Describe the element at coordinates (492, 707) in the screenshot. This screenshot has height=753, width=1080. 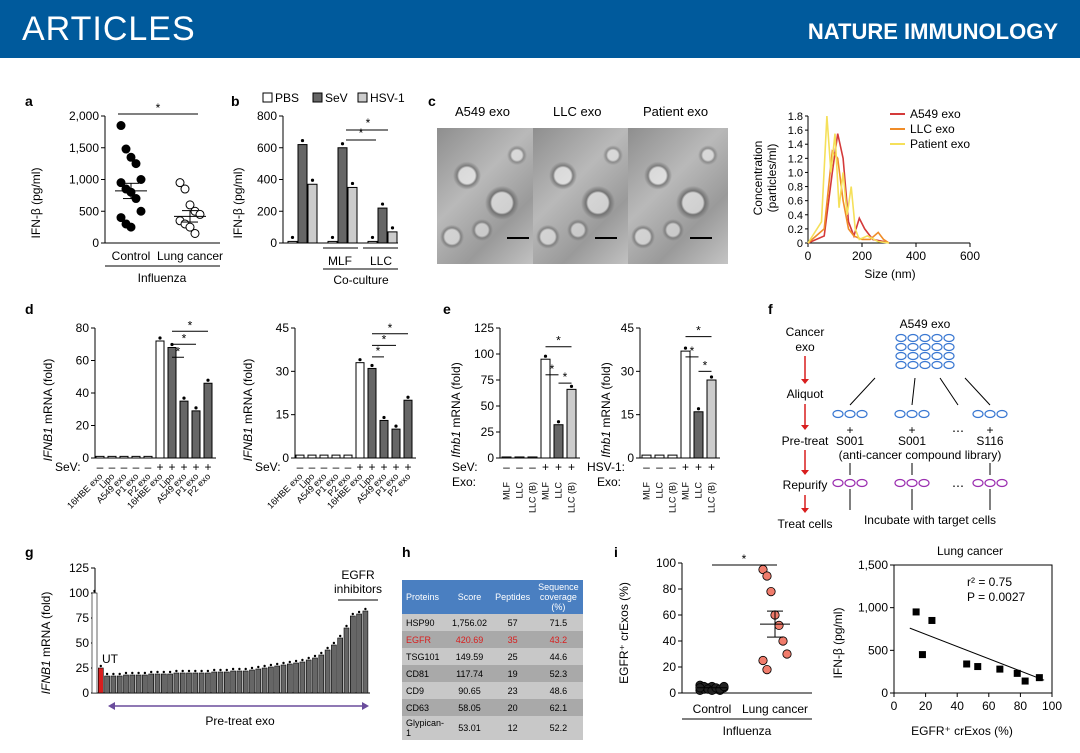
I see `table-row: CD63 58.05 20 62.1` at that location.